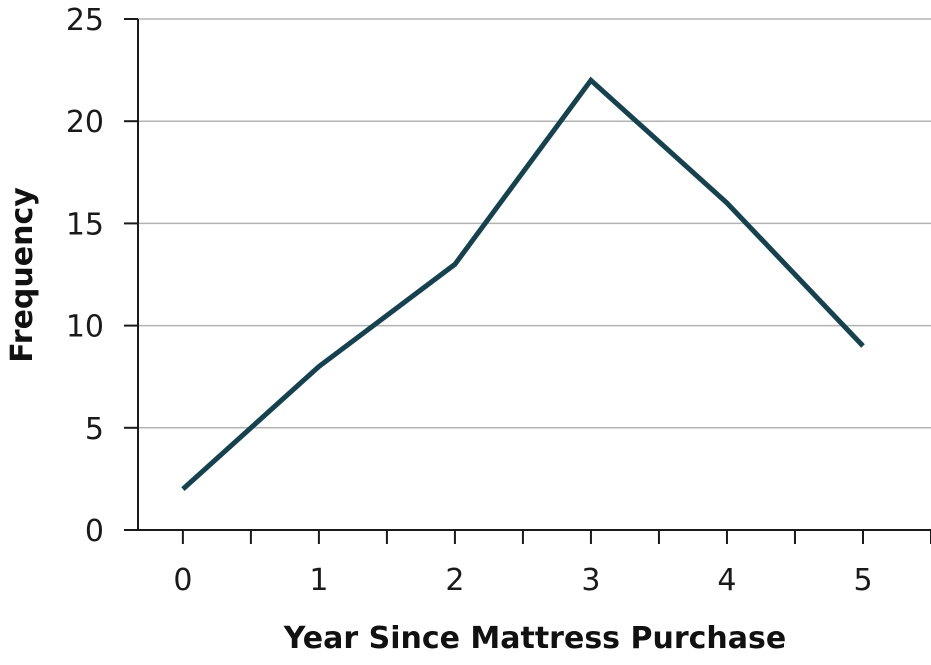 The width and height of the screenshot is (931, 665). What do you see at coordinates (85, 224) in the screenshot?
I see `y-tick-label: 15` at bounding box center [85, 224].